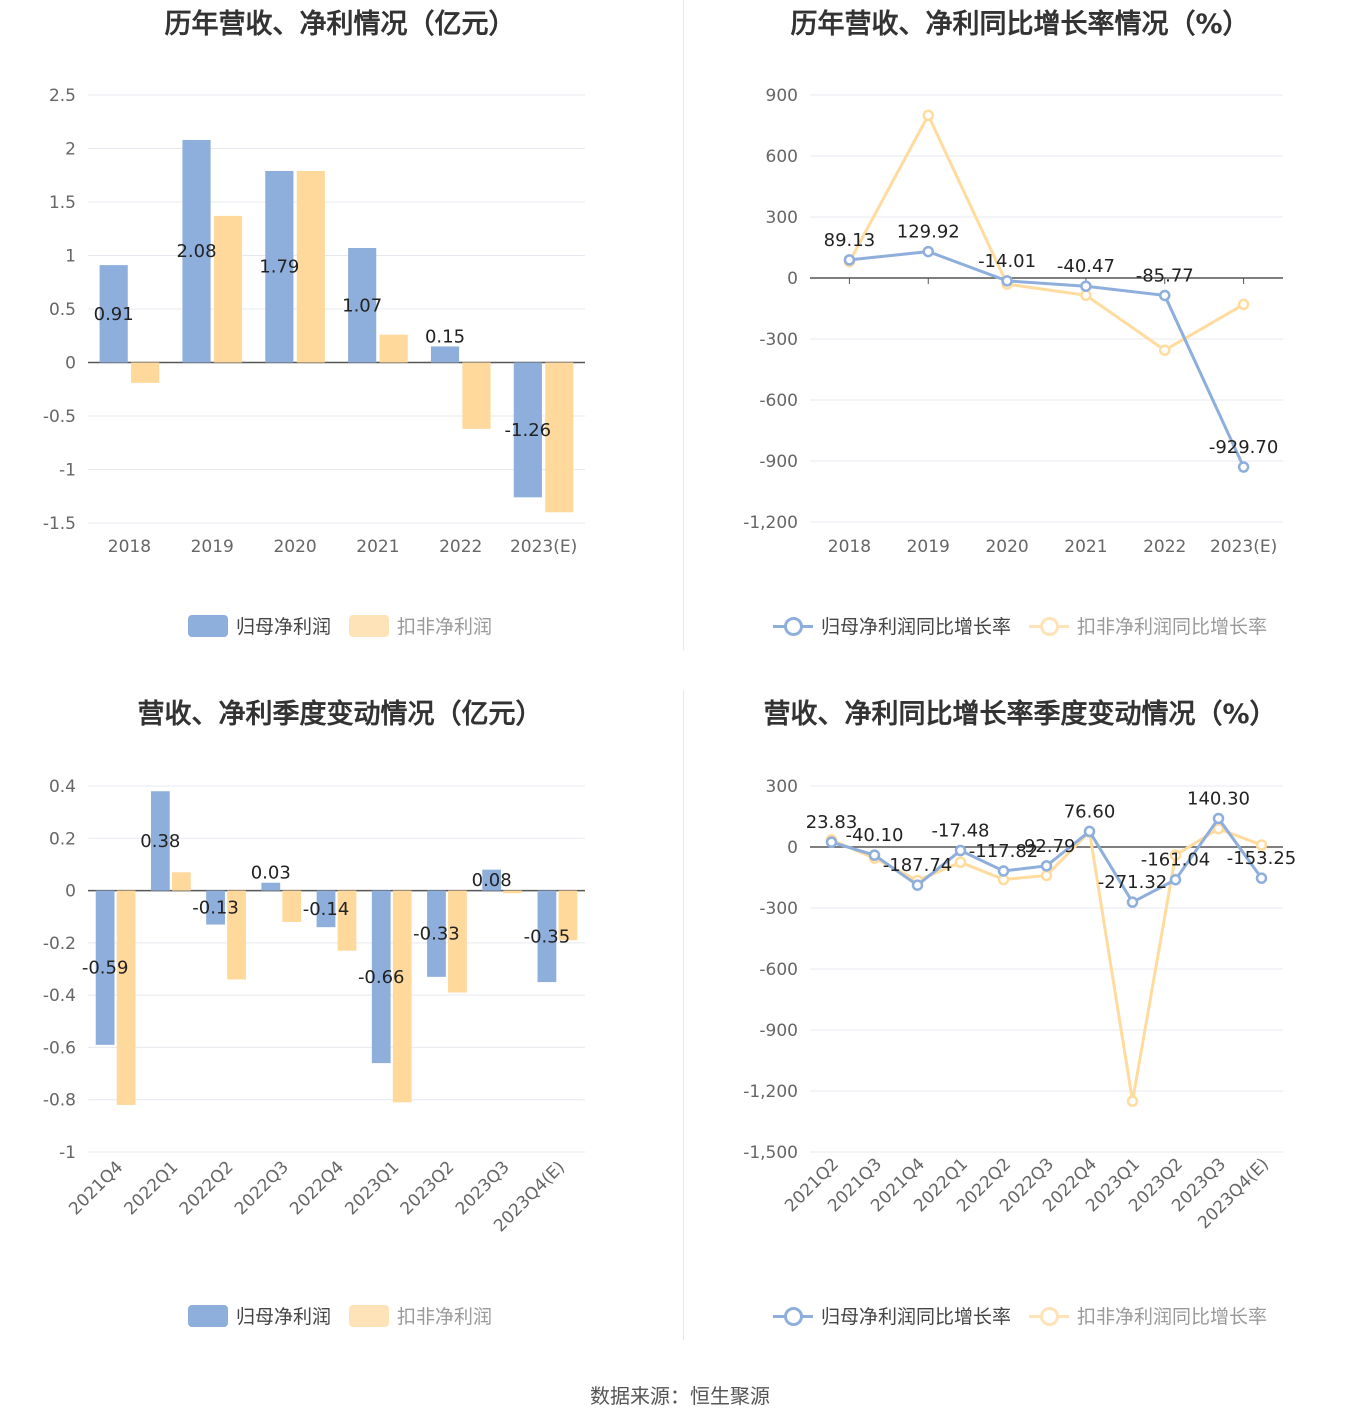 The width and height of the screenshot is (1360, 1425). I want to click on legend-line-blue, so click(792, 626).